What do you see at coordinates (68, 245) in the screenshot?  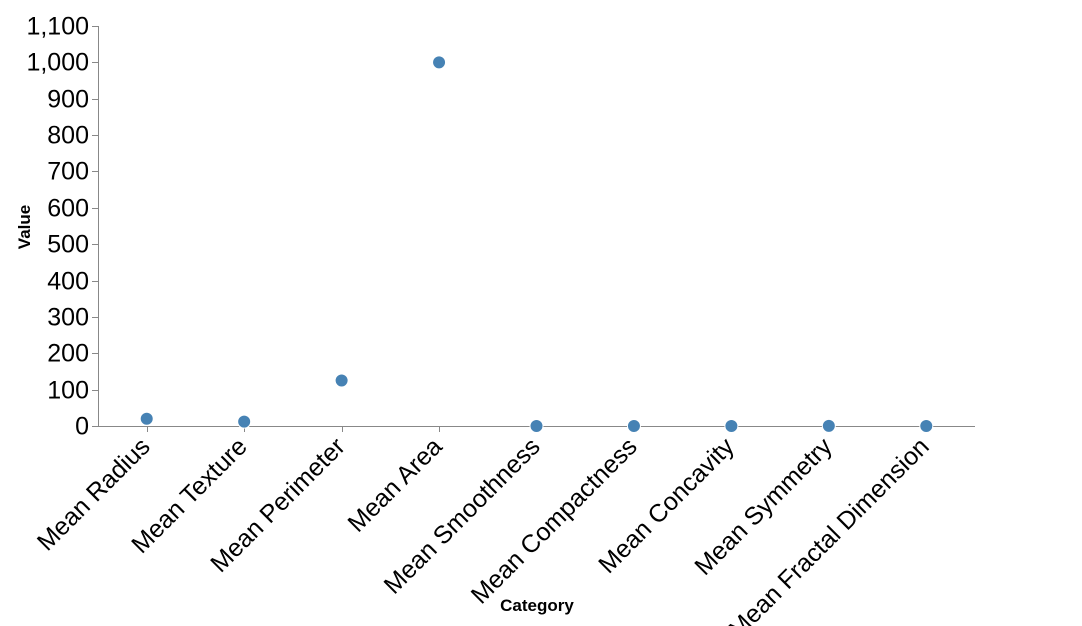 I see `y-tick-label: 500` at bounding box center [68, 245].